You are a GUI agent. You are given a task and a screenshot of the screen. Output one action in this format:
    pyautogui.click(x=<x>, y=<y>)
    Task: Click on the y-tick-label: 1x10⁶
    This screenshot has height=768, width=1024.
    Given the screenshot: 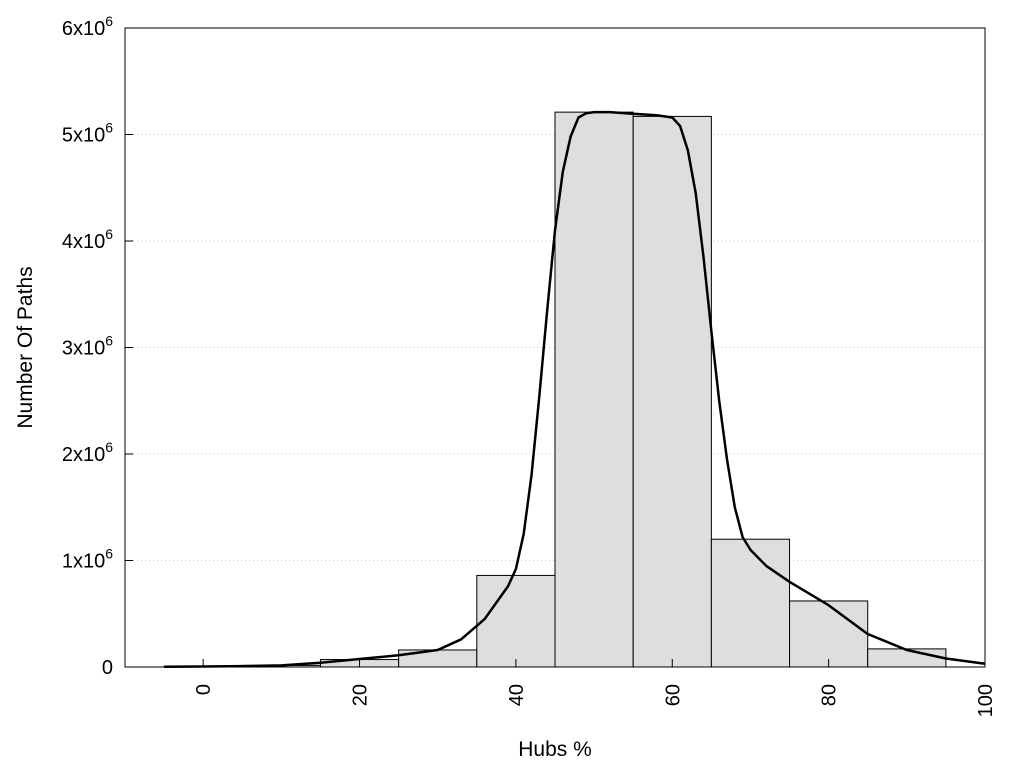 What is the action you would take?
    pyautogui.click(x=87, y=559)
    